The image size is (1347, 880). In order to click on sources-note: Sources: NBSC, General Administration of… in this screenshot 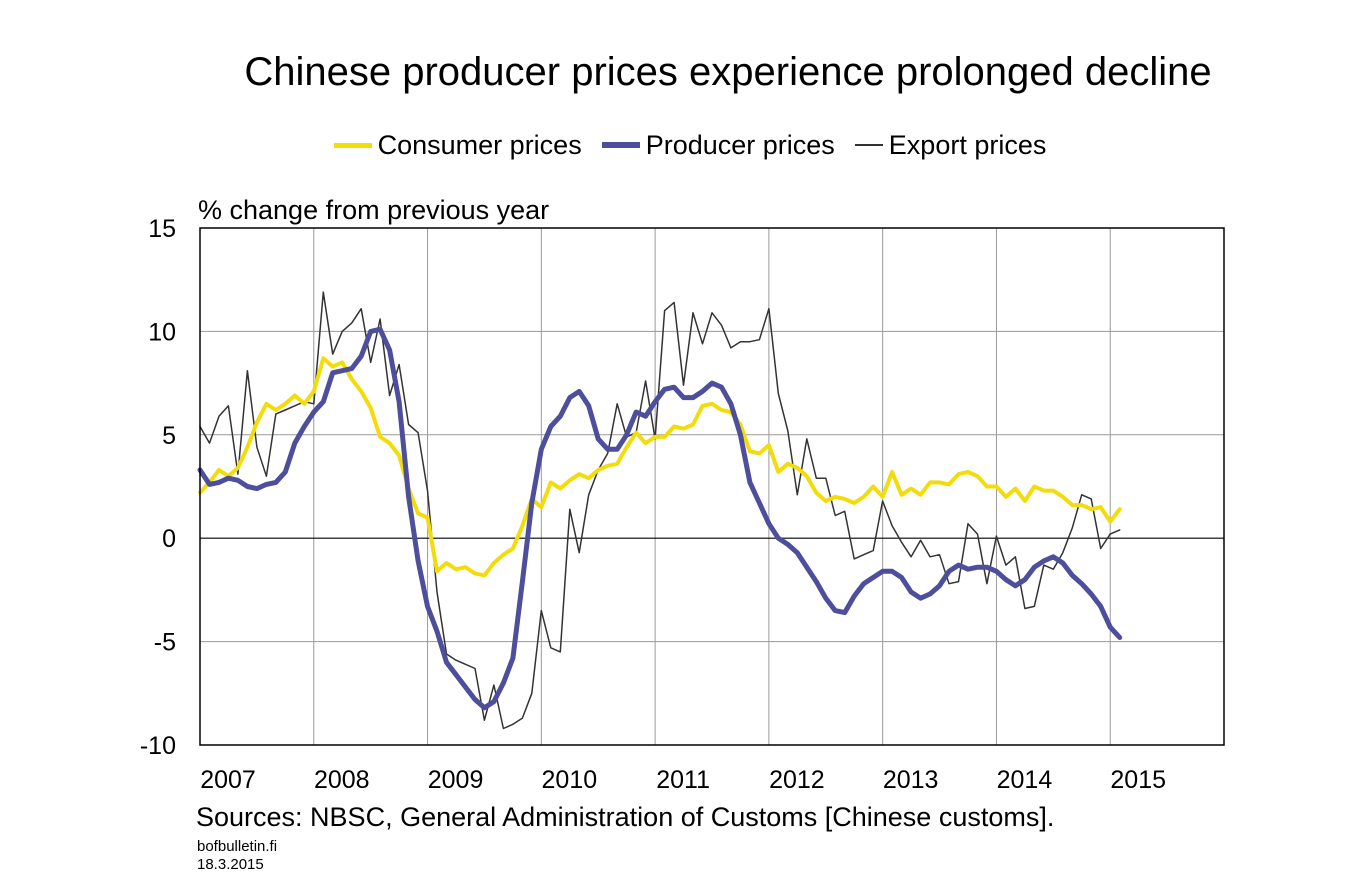, I will do `click(625, 817)`.